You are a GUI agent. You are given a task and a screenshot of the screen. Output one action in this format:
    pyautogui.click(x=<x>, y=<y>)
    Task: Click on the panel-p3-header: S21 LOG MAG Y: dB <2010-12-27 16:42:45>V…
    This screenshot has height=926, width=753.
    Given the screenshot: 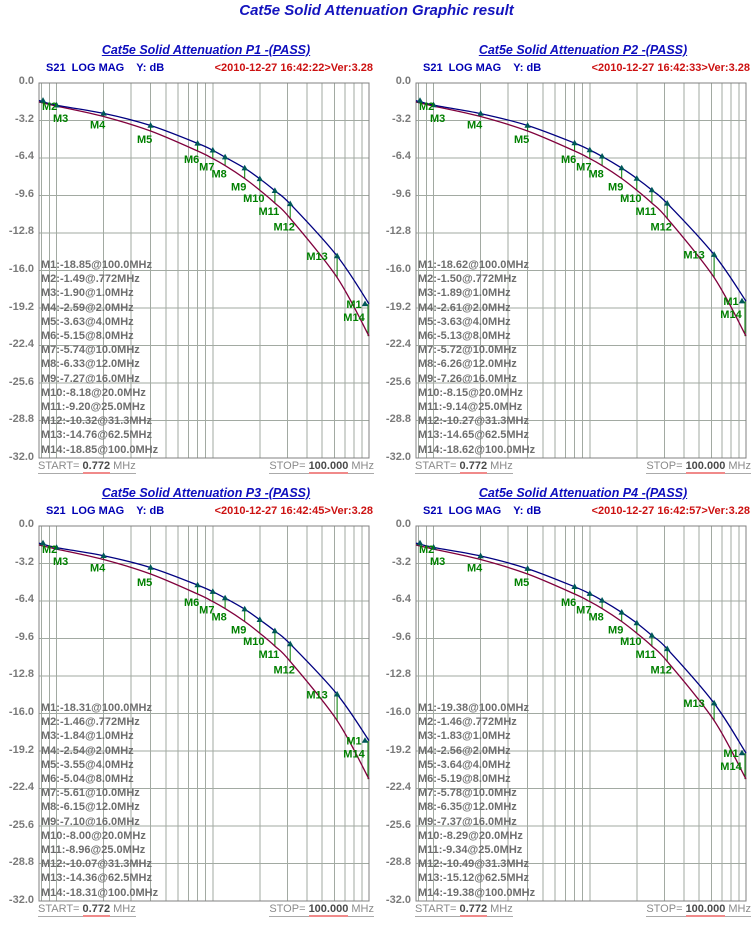 What is the action you would take?
    pyautogui.click(x=188, y=513)
    